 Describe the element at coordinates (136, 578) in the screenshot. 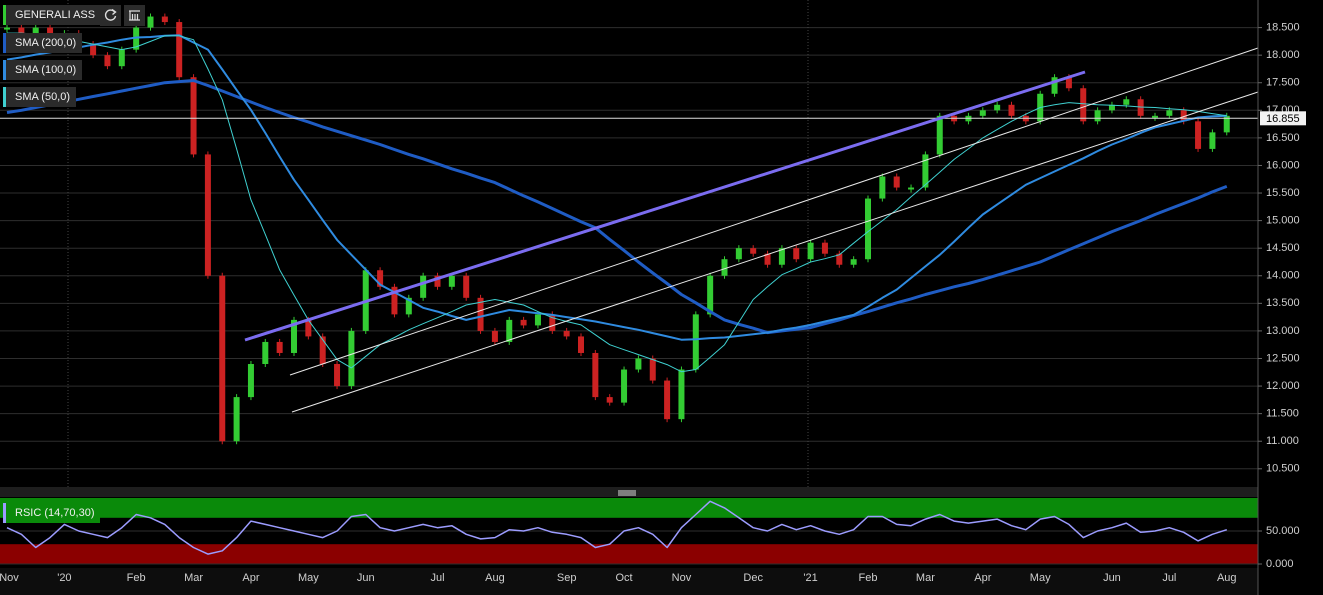

I see `x-tick-label: Feb` at that location.